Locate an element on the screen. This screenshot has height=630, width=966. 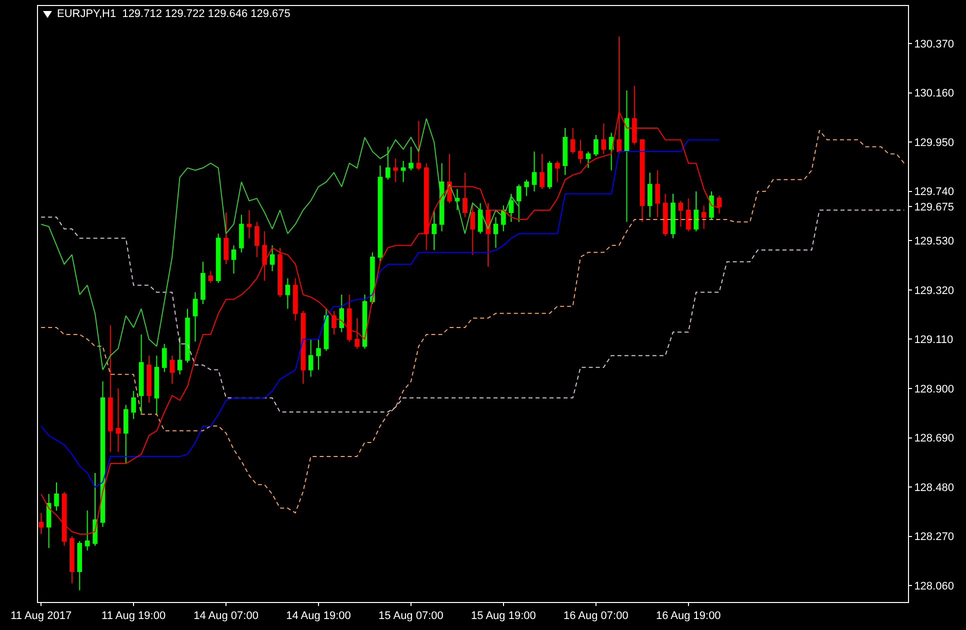
y-tick-label: 129.110 is located at coordinates (934, 340).